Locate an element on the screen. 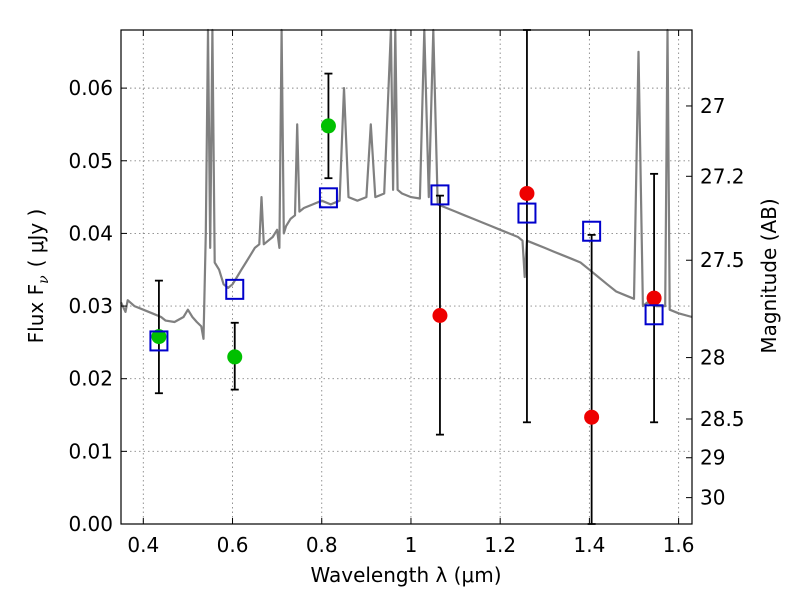 The width and height of the screenshot is (800, 600). y-tick-label: 0.03 is located at coordinates (90, 306).